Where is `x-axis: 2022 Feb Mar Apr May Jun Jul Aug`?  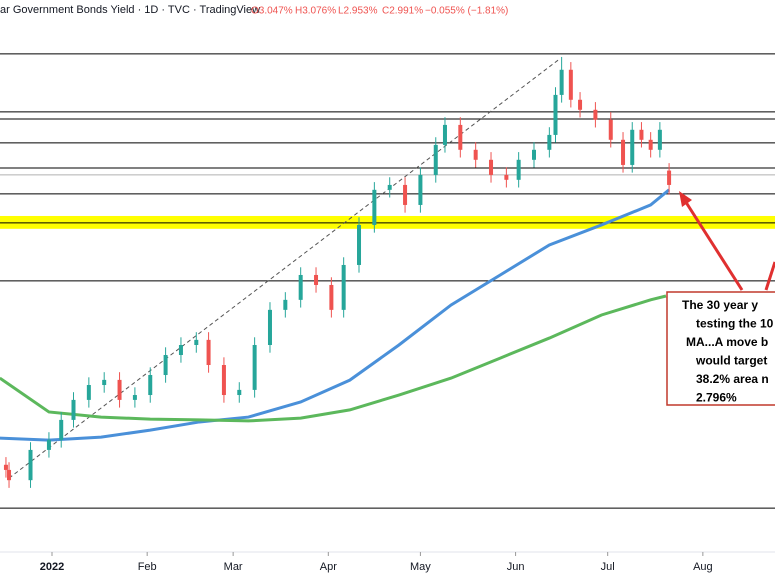
x-axis: 2022 Feb Mar Apr May Jun Jul Aug is located at coordinates (376, 562).